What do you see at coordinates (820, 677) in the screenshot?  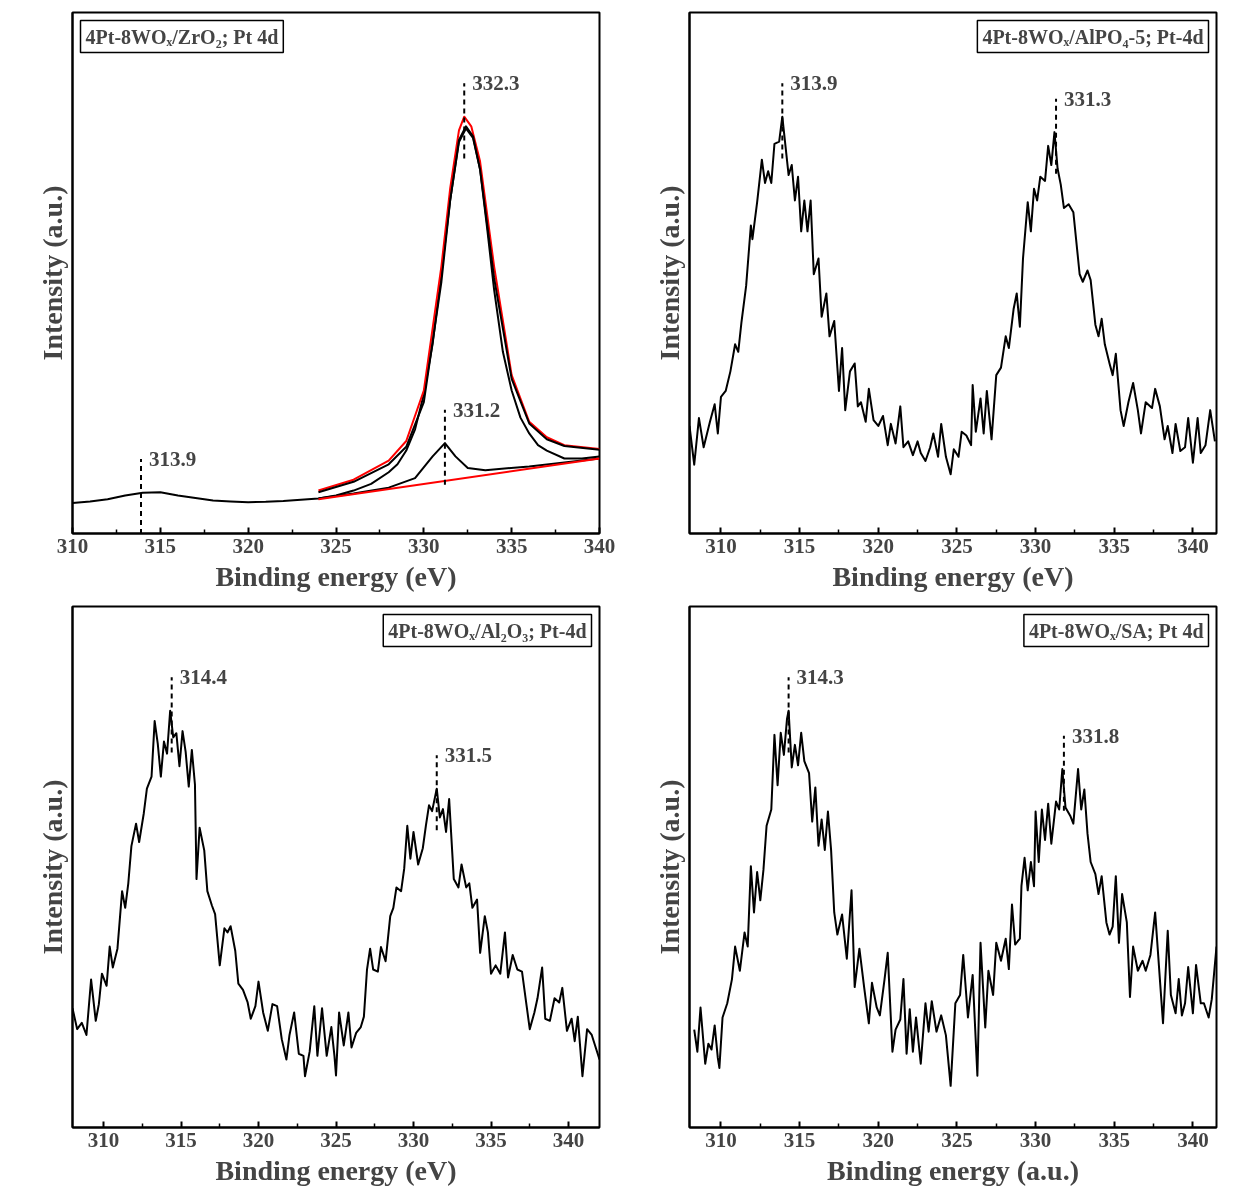 I see `annotation: 314.3` at bounding box center [820, 677].